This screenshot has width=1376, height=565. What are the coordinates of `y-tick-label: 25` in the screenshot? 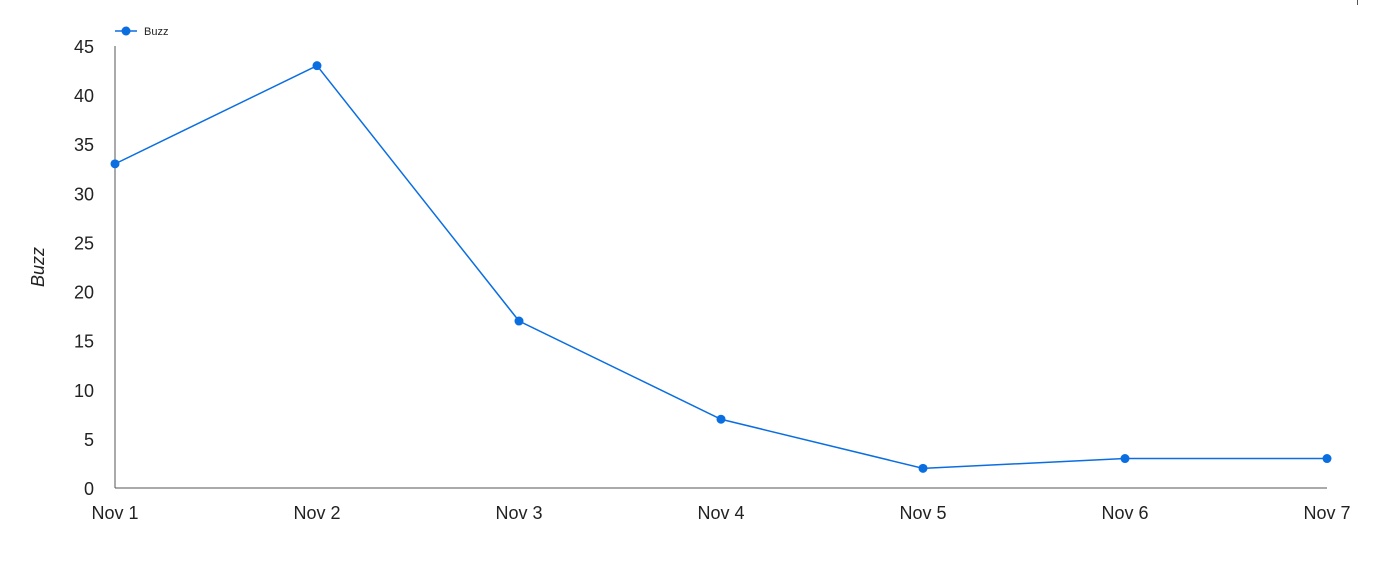 It's located at (84, 243).